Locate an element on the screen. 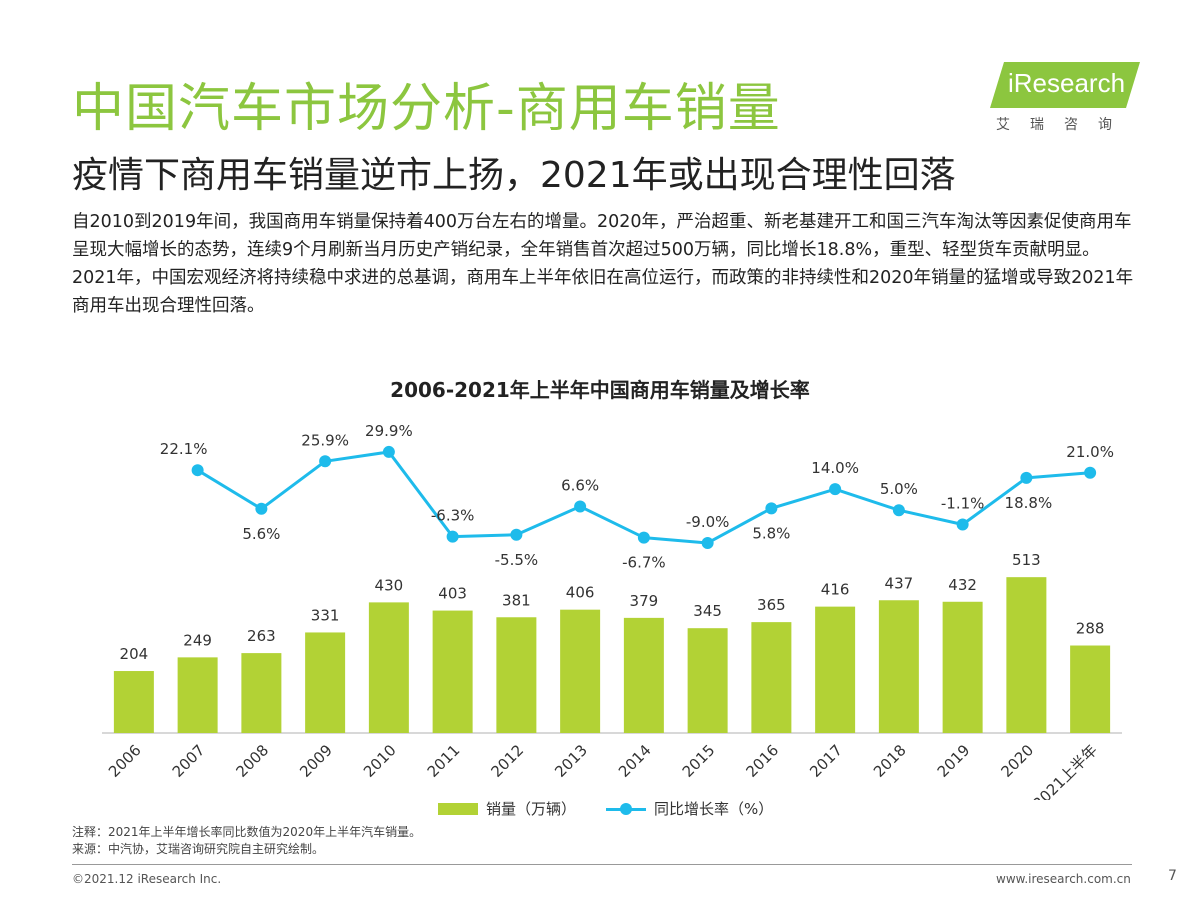 The height and width of the screenshot is (900, 1200). growth-value-label: 25.9% is located at coordinates (325, 440).